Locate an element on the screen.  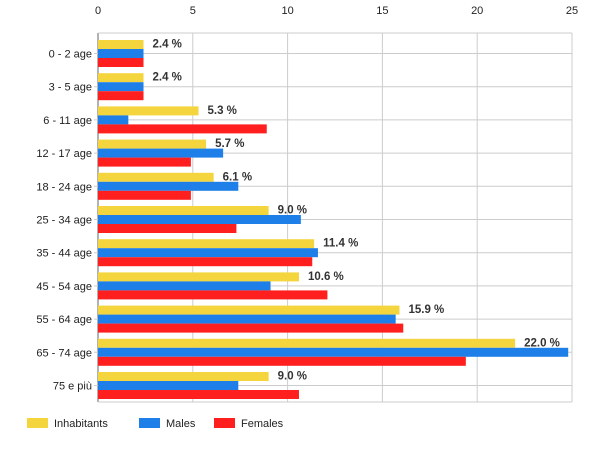
category-label: 45 - 54 age is located at coordinates (64, 287).